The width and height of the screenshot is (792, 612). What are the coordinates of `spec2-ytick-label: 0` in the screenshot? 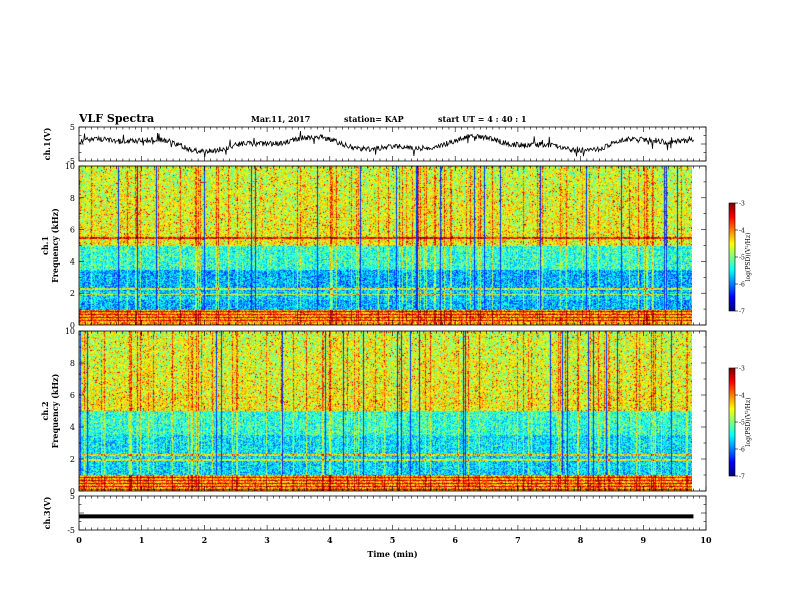 It's located at (72, 491).